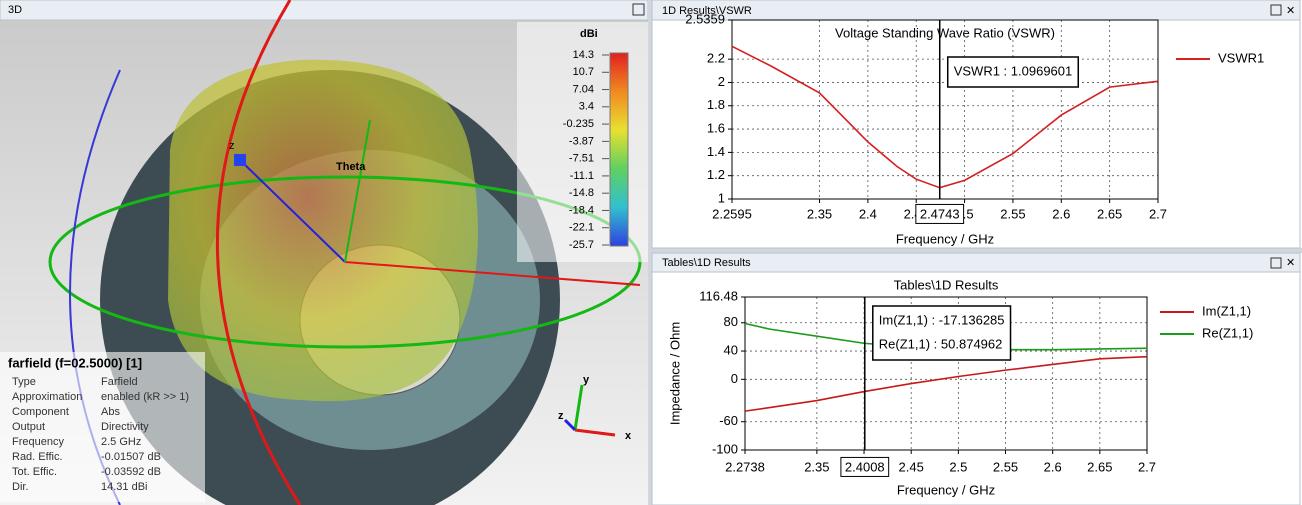  I want to click on marker-label: VSWR1 : 1.0969601, so click(1013, 70).